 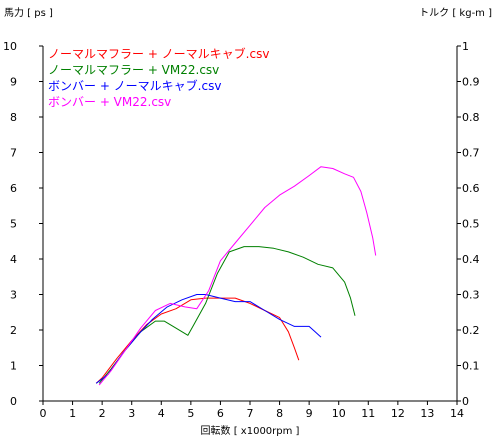 What do you see at coordinates (158, 53) in the screenshot?
I see `legend-entry-1: ノーマルマフラー + ノーマルキャブ.csv` at bounding box center [158, 53].